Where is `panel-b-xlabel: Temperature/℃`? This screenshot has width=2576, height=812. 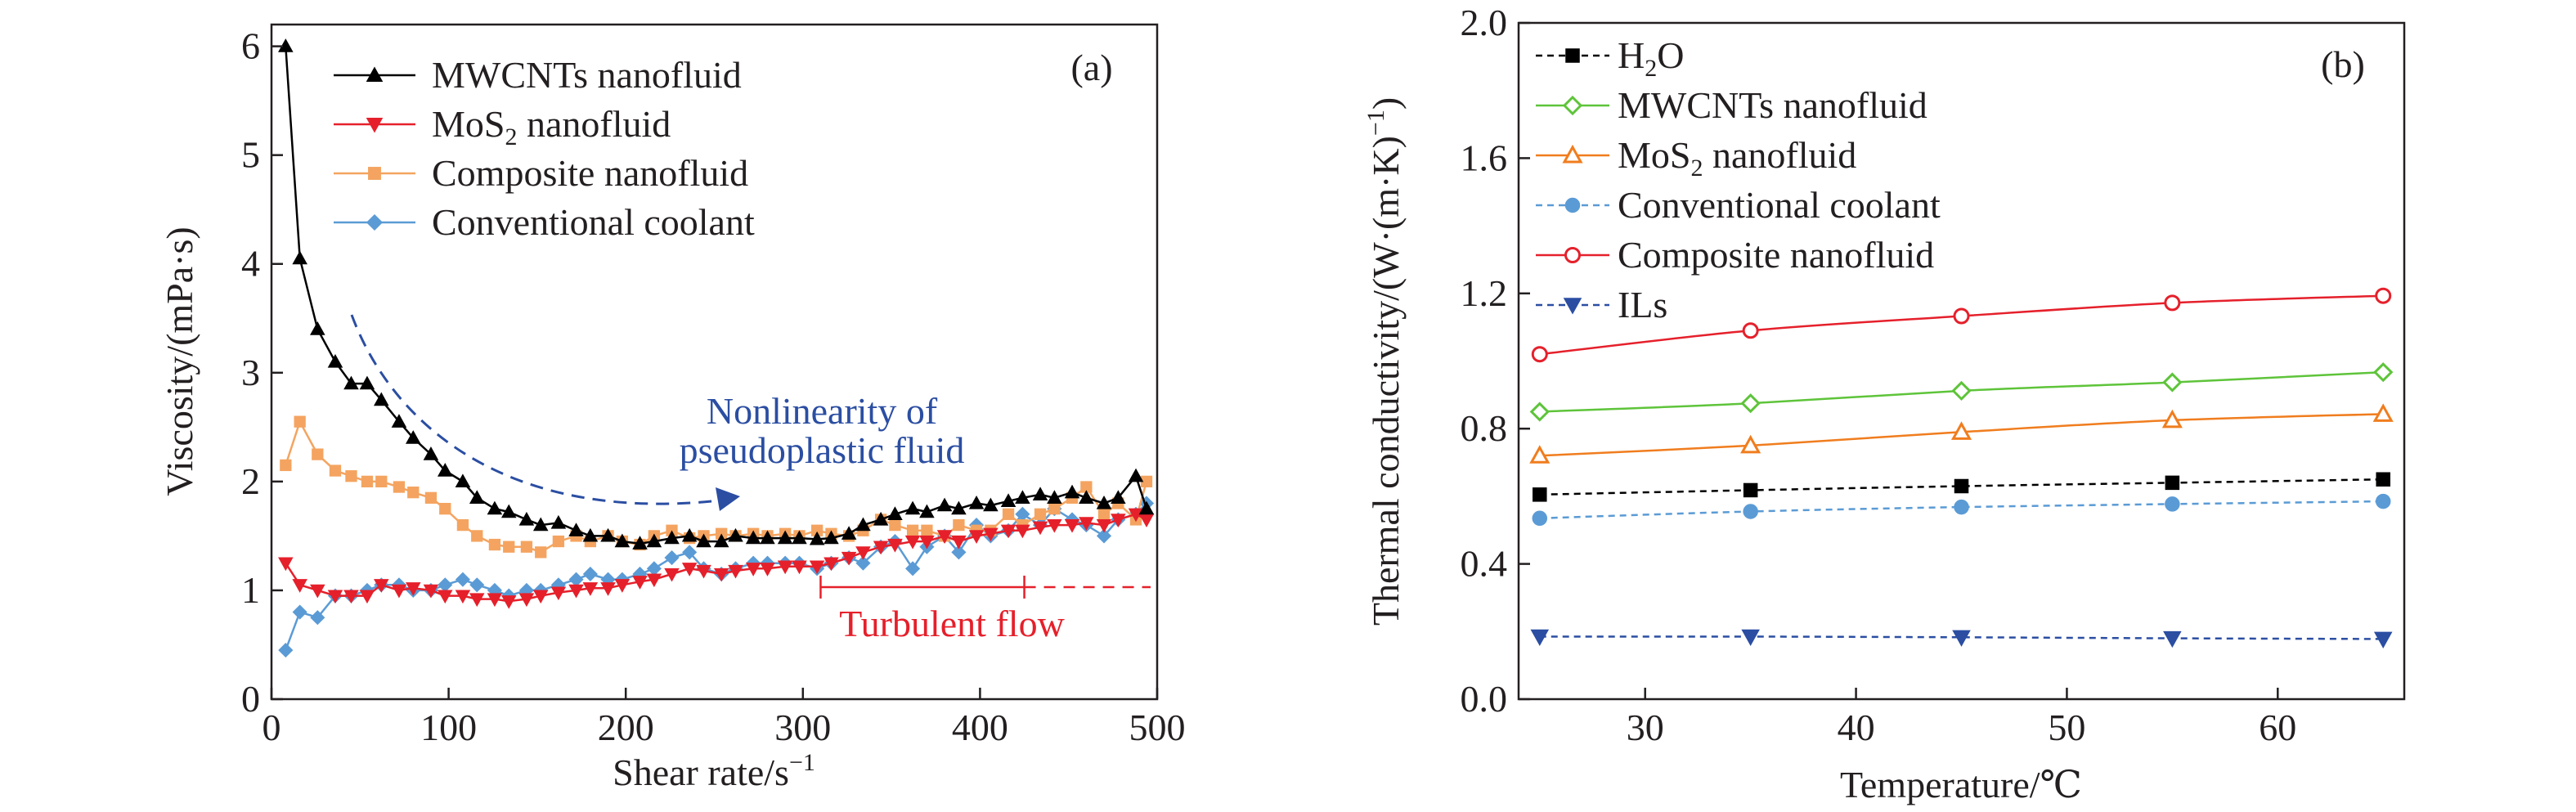 panel-b-xlabel: Temperature/℃ is located at coordinates (1961, 785).